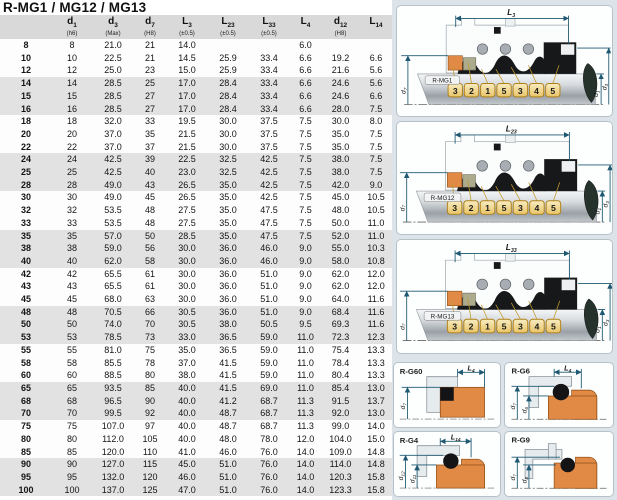  What do you see at coordinates (269, 349) in the screenshot?
I see `value-cell: 59.0` at bounding box center [269, 349].